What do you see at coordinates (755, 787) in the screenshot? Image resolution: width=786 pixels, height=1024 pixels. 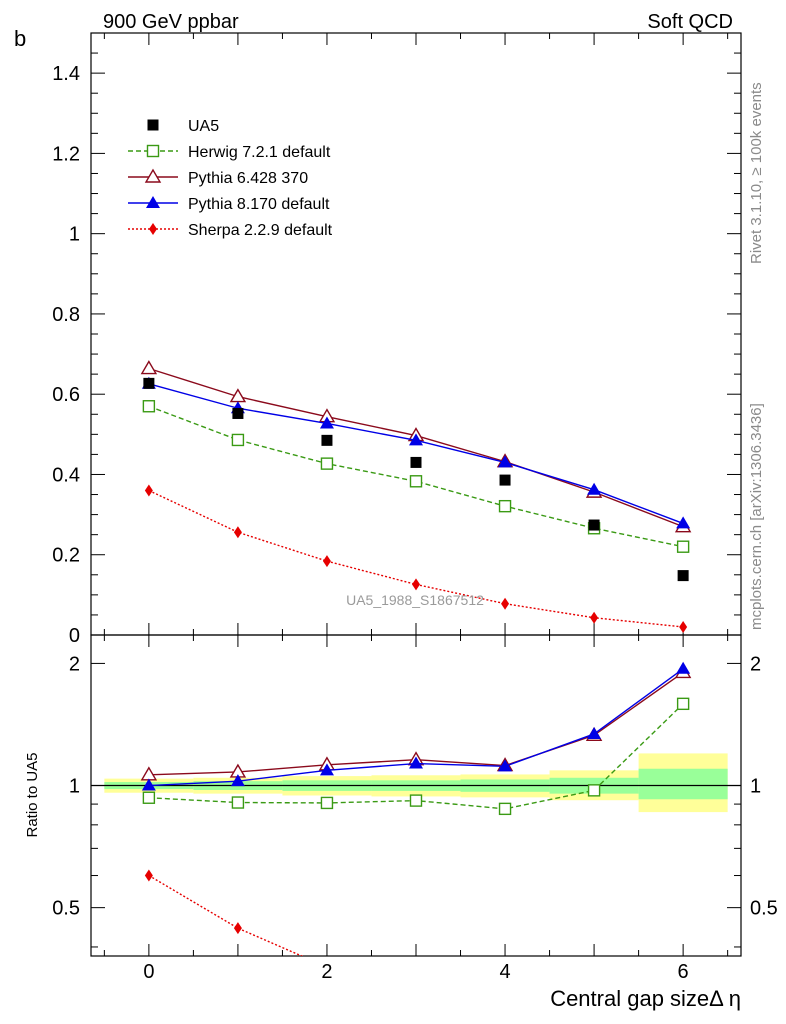 I see `ratio-y-tick-label-right: 1` at bounding box center [755, 787].